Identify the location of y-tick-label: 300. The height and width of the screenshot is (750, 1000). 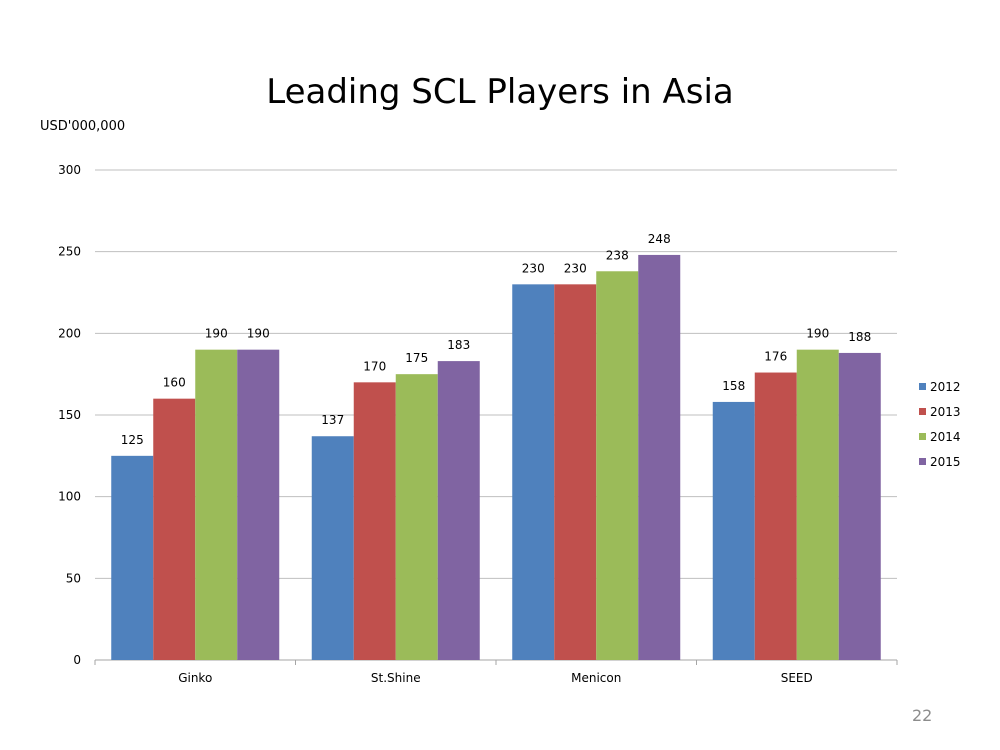
(69, 170).